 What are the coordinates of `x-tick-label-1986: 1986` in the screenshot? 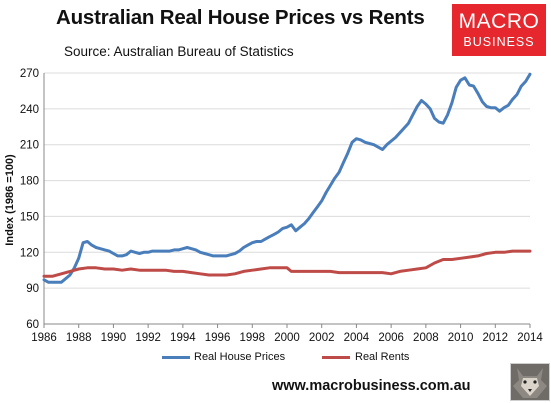 It's located at (44, 338).